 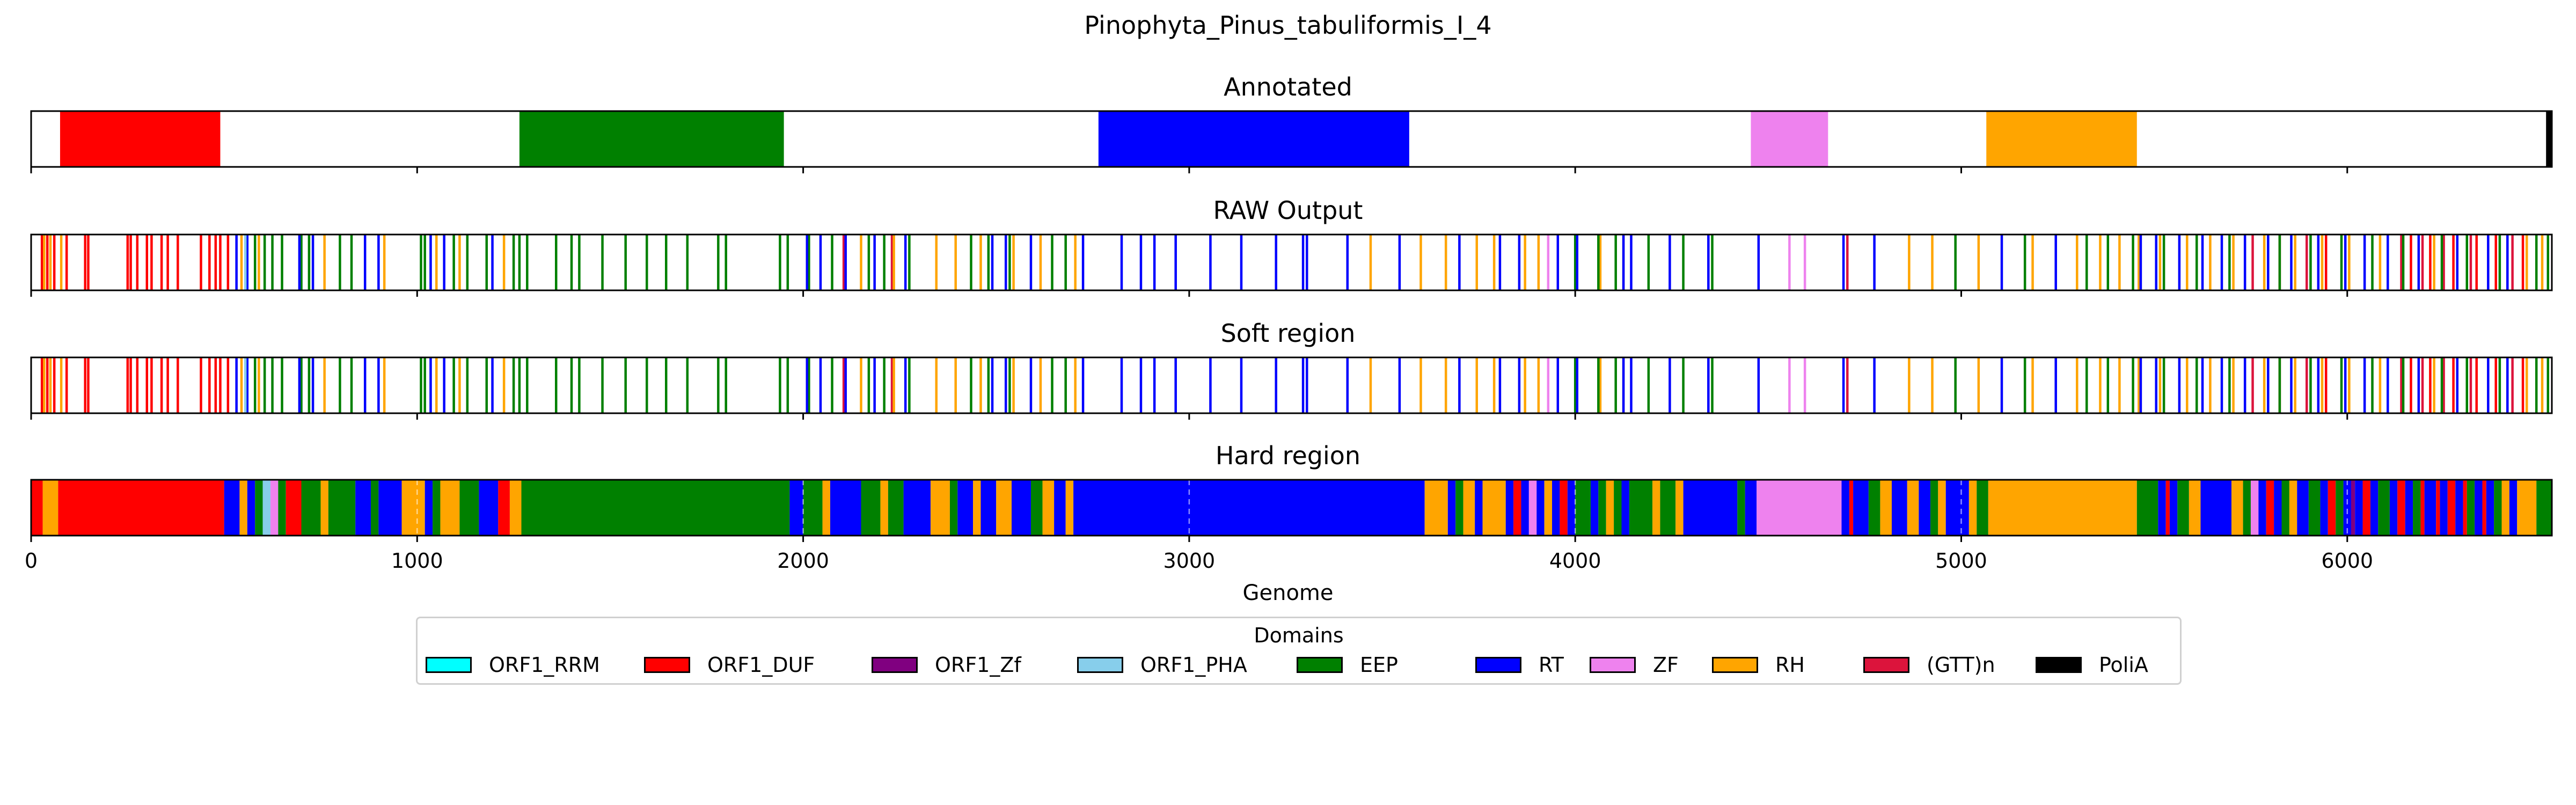 What do you see at coordinates (1551, 665) in the screenshot?
I see `legend-label: RT` at bounding box center [1551, 665].